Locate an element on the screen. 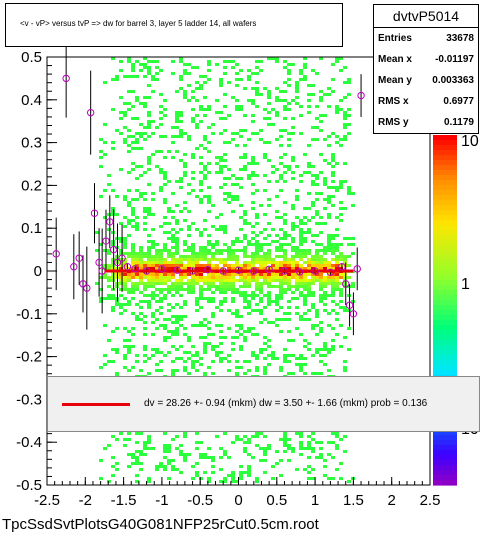  stats-label: RMS y is located at coordinates (393, 122).